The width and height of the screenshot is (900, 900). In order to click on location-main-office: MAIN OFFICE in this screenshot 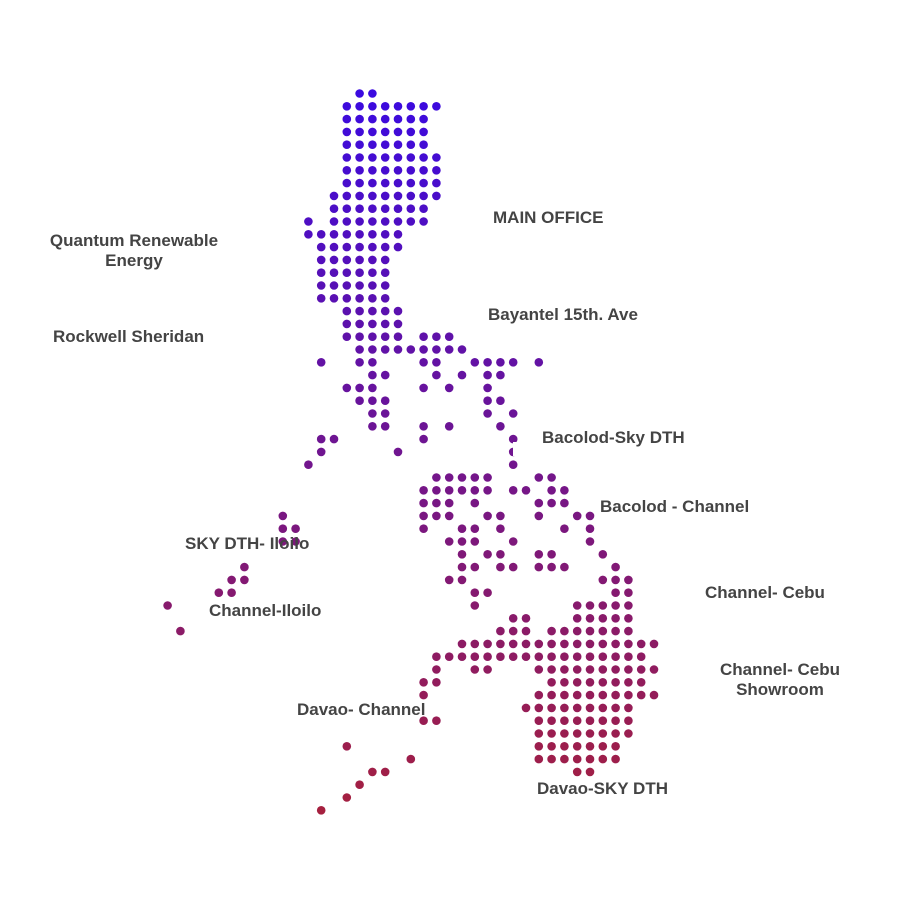, I will do `click(548, 218)`.